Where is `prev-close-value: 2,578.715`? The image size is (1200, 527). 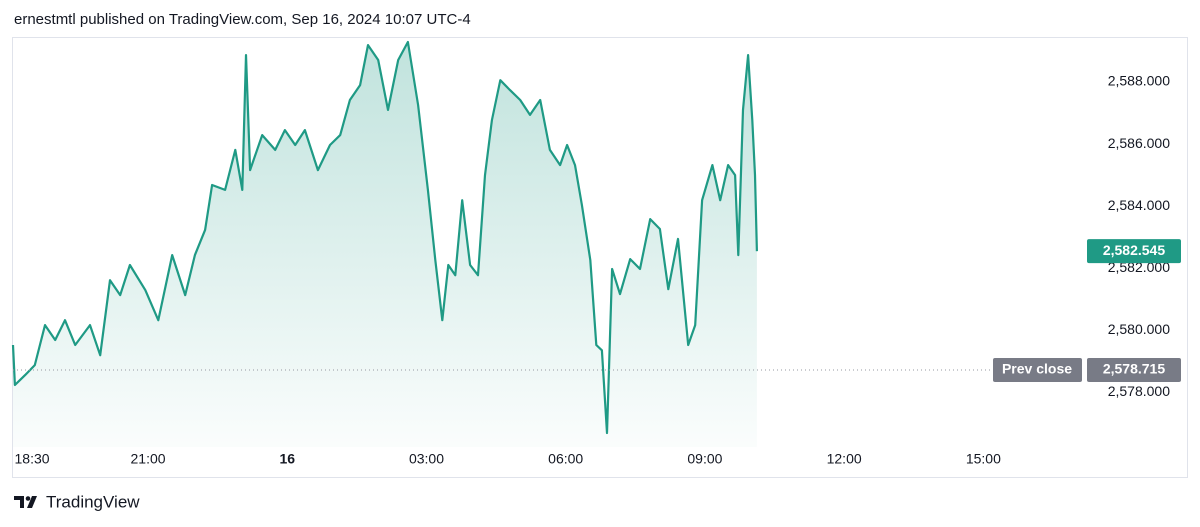
prev-close-value: 2,578.715 is located at coordinates (1134, 369).